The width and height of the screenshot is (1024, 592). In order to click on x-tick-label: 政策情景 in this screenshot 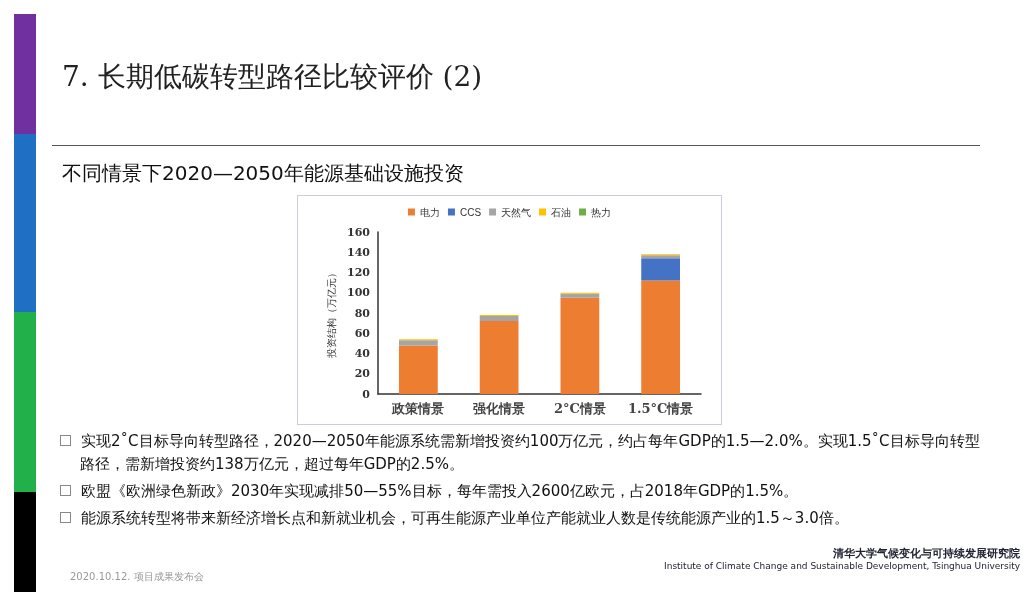, I will do `click(418, 408)`.